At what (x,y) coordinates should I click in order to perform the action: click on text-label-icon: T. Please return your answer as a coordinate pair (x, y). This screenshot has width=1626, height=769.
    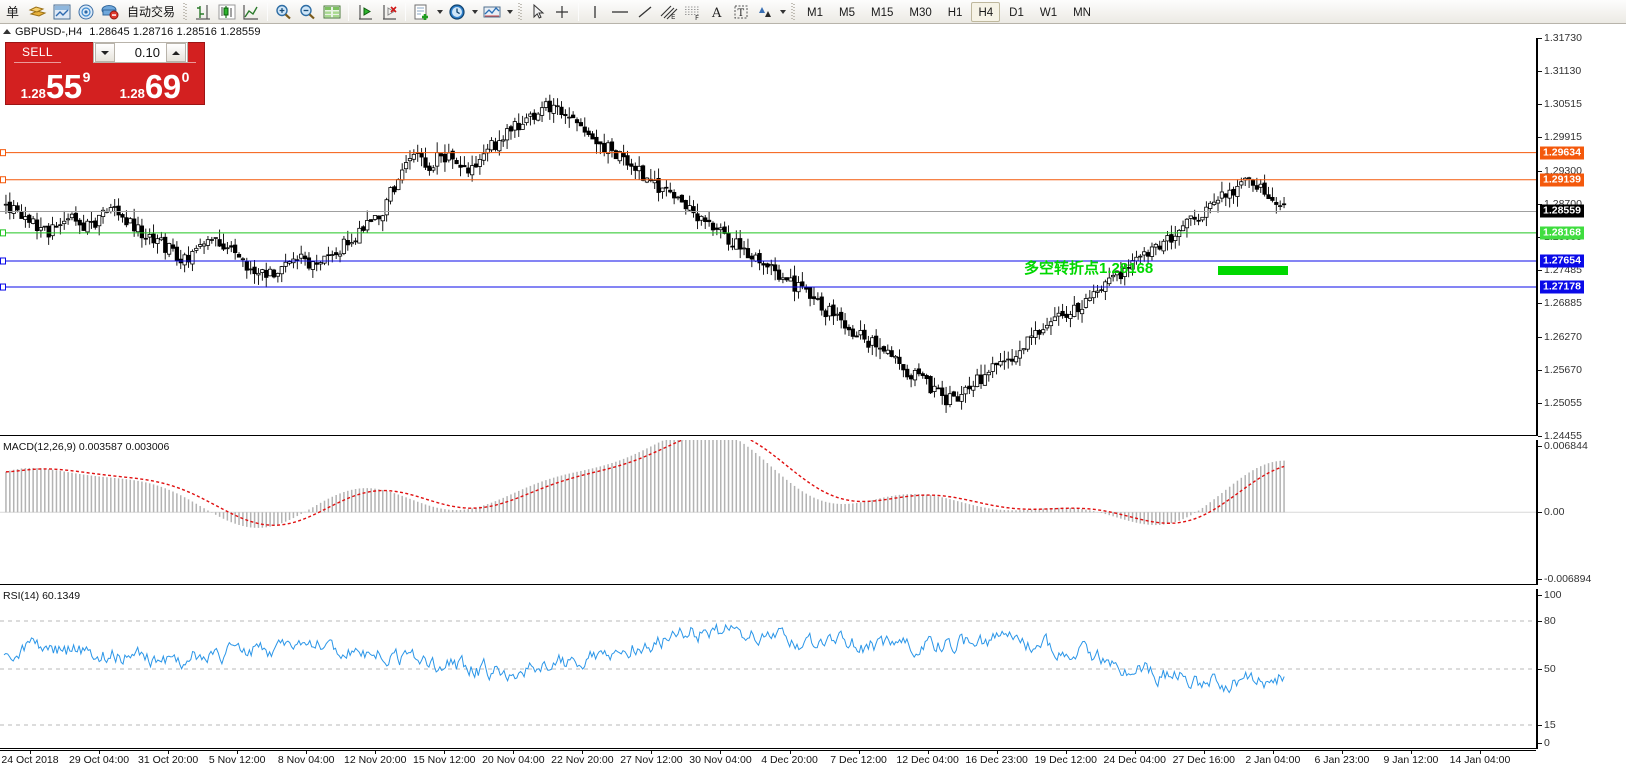
    Looking at the image, I should click on (741, 12).